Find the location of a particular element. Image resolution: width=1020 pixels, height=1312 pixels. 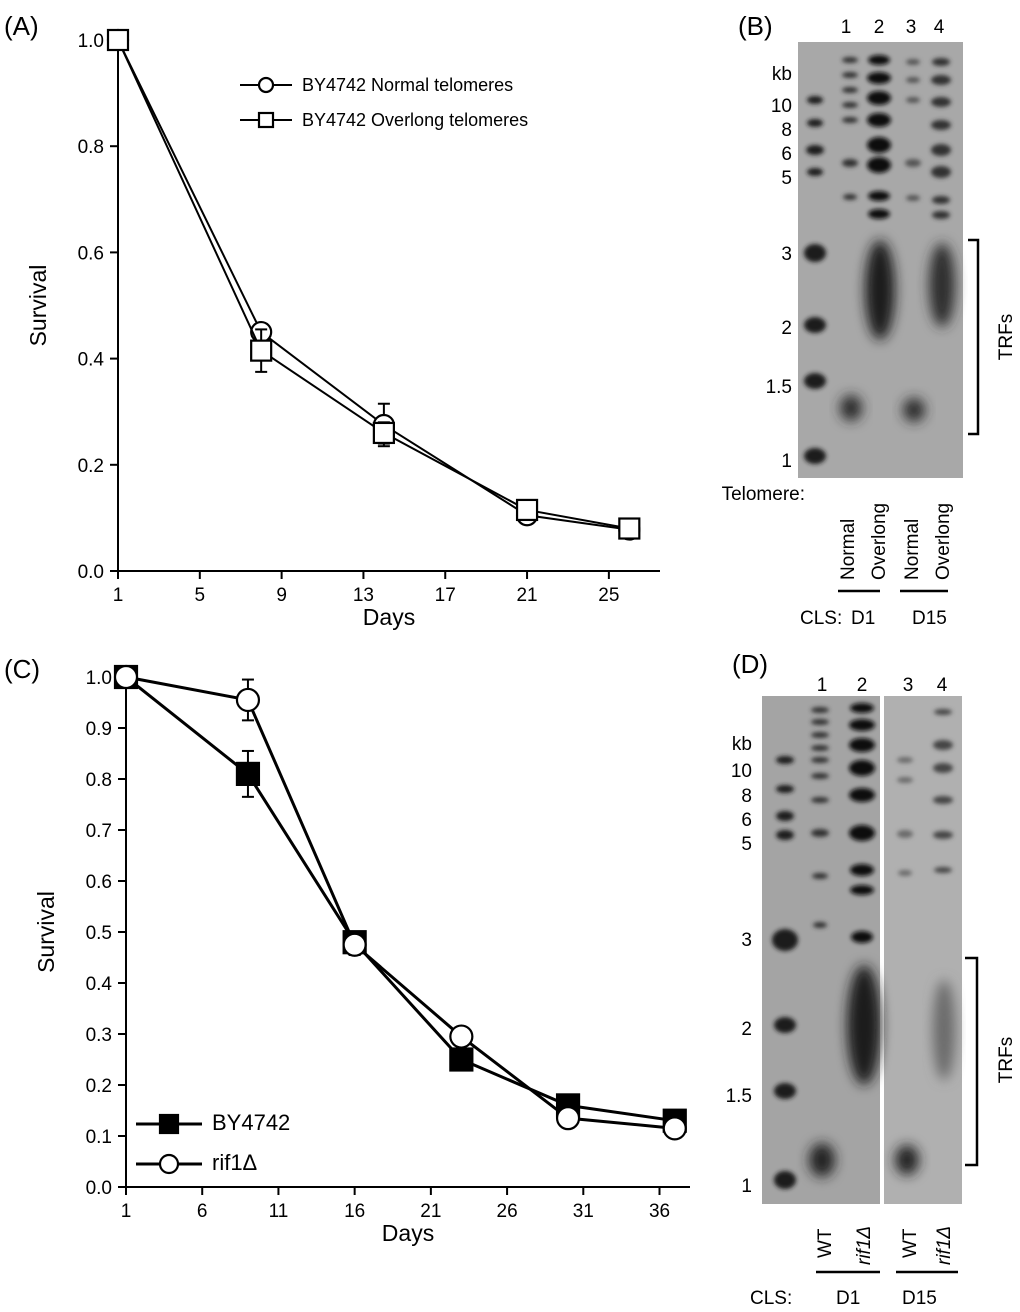

chart-a-ytick-label: 0.0 is located at coordinates (91, 572).